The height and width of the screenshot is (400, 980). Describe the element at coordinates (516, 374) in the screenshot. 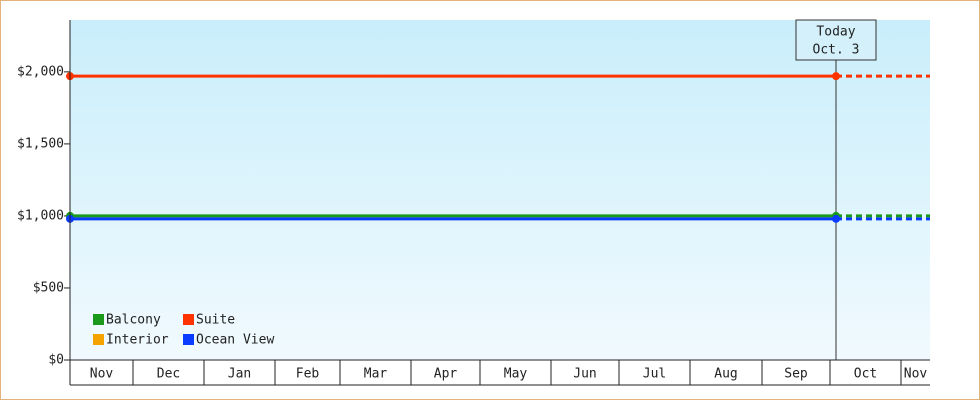

I see `x-tick-label: May` at that location.